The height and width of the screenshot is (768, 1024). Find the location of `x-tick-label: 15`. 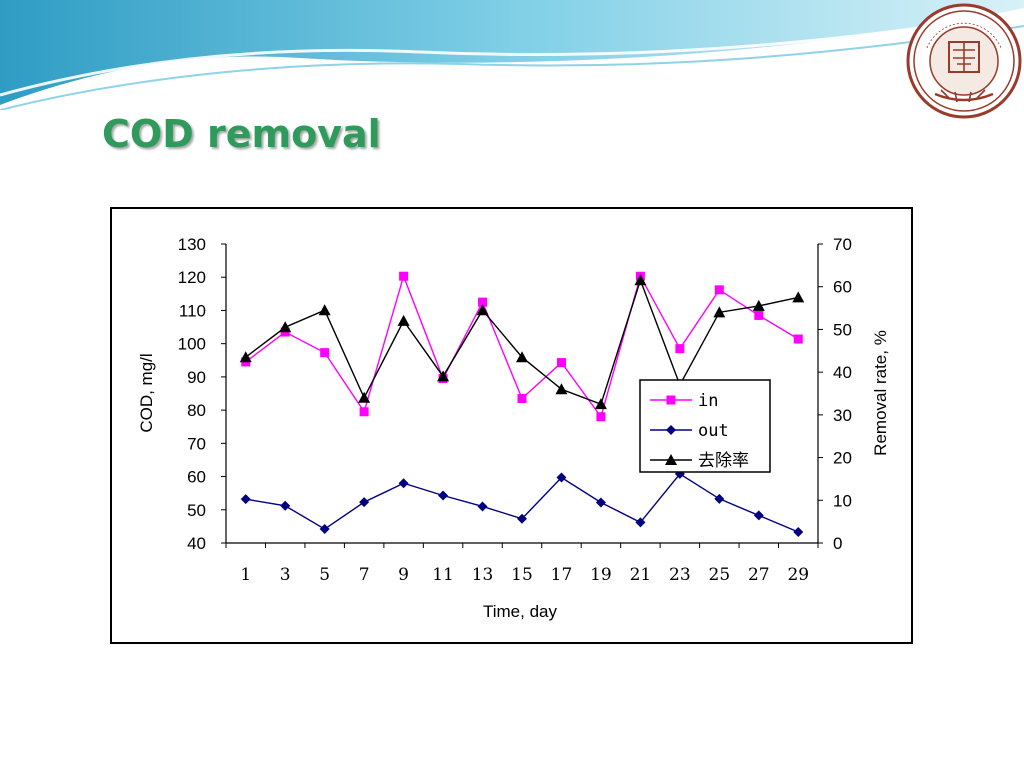

x-tick-label: 15 is located at coordinates (522, 575).